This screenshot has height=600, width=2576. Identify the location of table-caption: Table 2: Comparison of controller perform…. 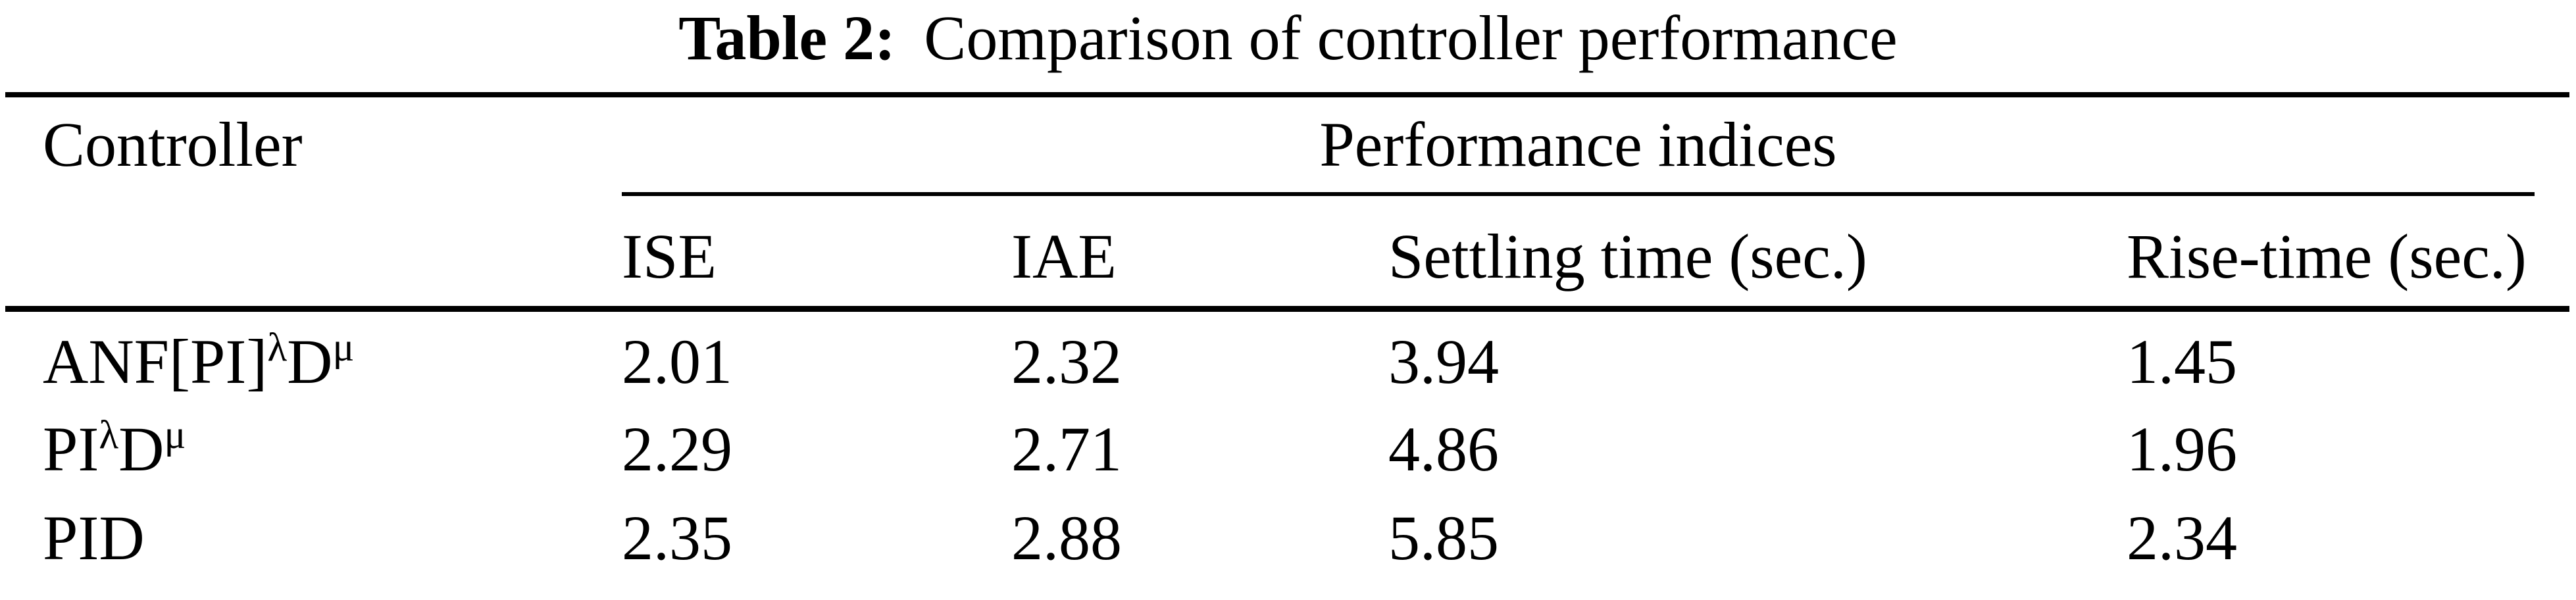
(1288, 39).